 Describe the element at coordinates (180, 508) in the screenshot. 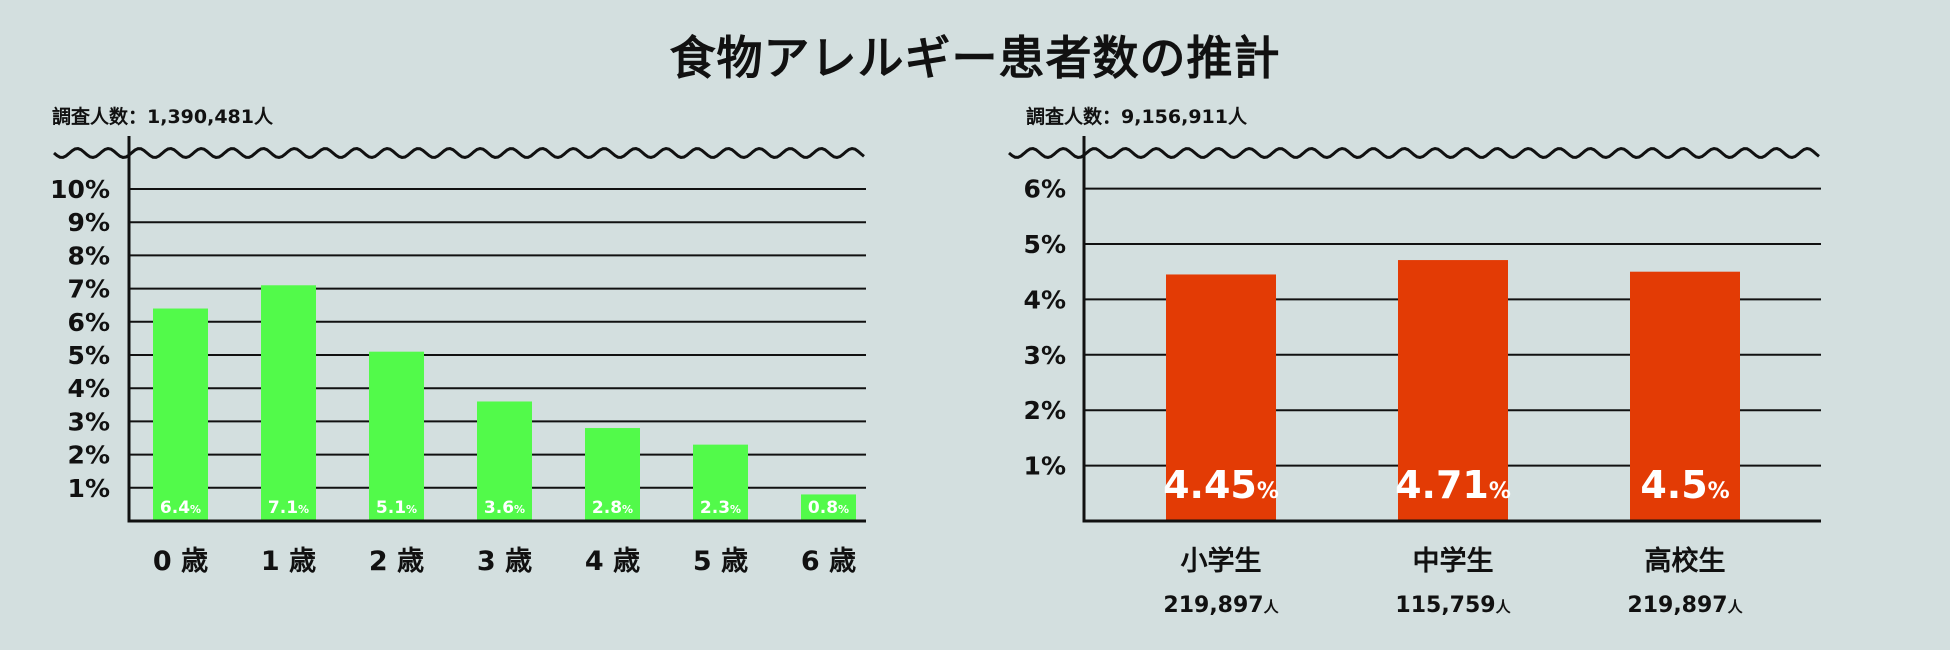

I see `bar-value-label: 6.4%` at that location.